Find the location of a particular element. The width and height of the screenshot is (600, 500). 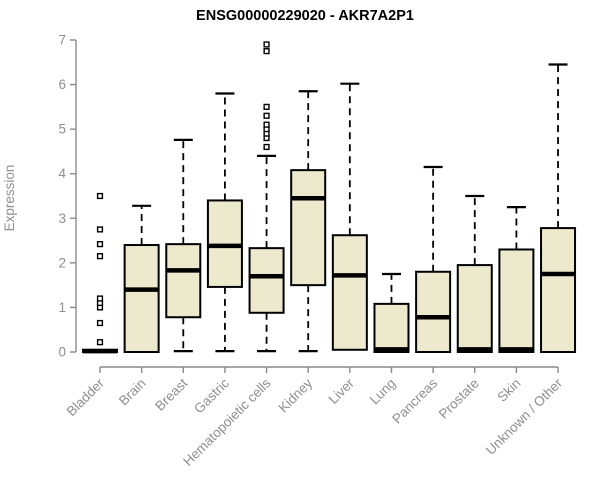

x-tick-label: Liver is located at coordinates (342, 391).